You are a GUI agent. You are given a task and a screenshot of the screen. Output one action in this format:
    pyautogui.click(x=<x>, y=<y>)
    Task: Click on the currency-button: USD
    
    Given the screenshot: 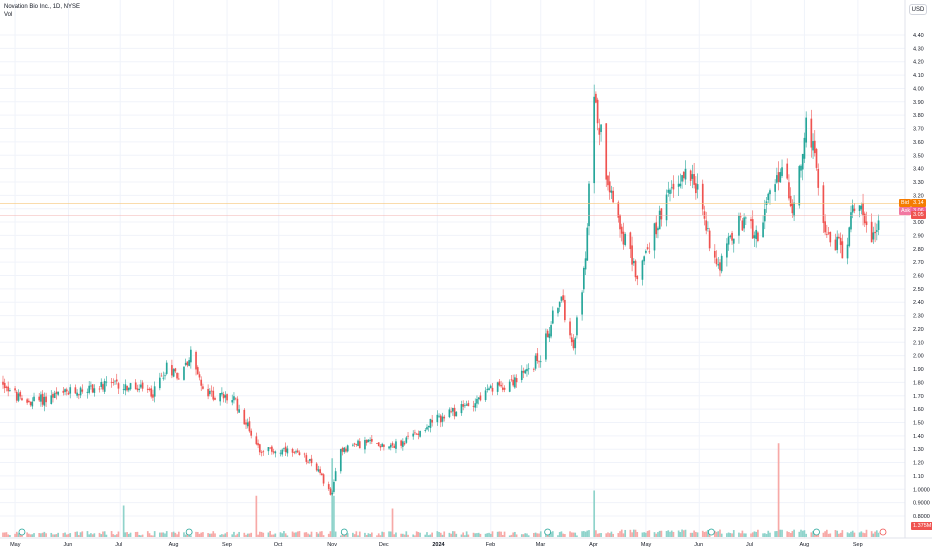 What is the action you would take?
    pyautogui.click(x=918, y=9)
    